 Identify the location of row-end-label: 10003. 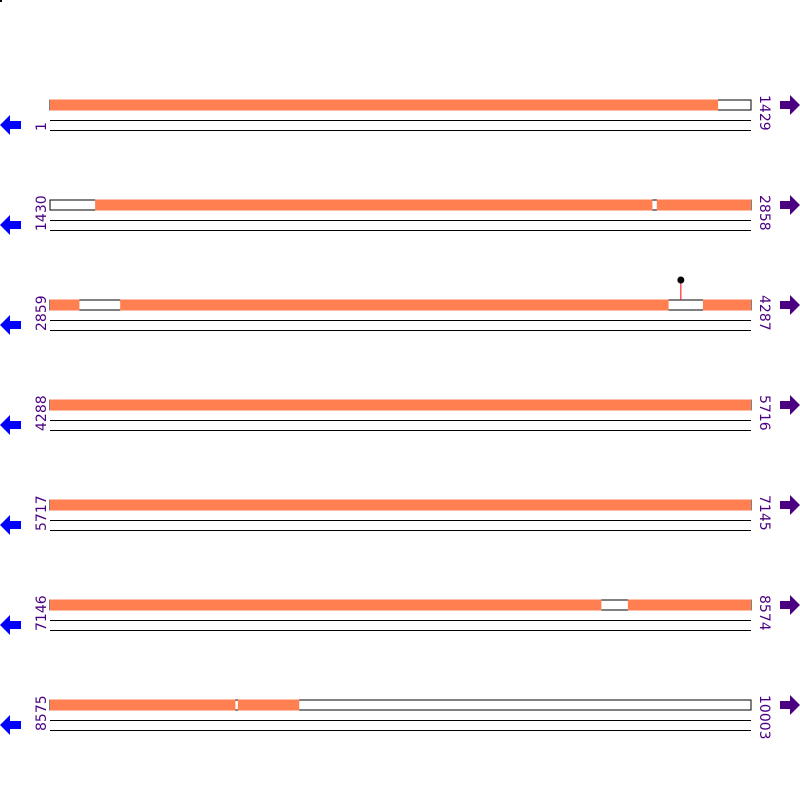
(764, 717).